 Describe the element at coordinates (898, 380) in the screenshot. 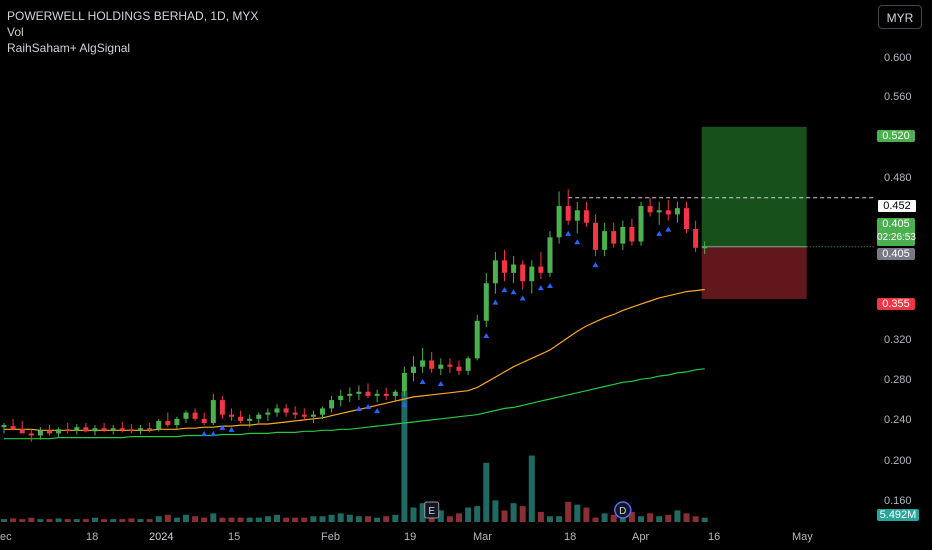

I see `y-tick-label: 0.280` at that location.